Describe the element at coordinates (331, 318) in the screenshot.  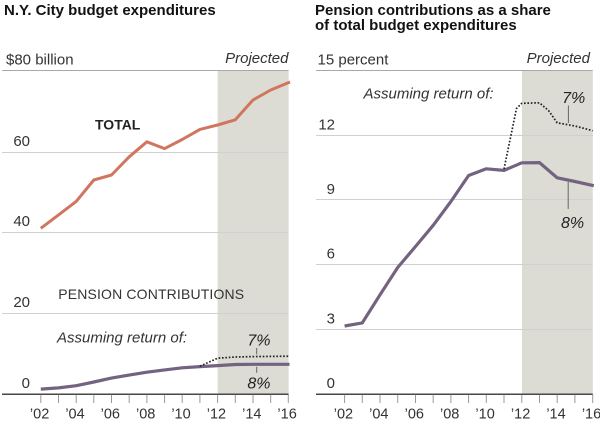
I see `svg-text: 3` at that location.